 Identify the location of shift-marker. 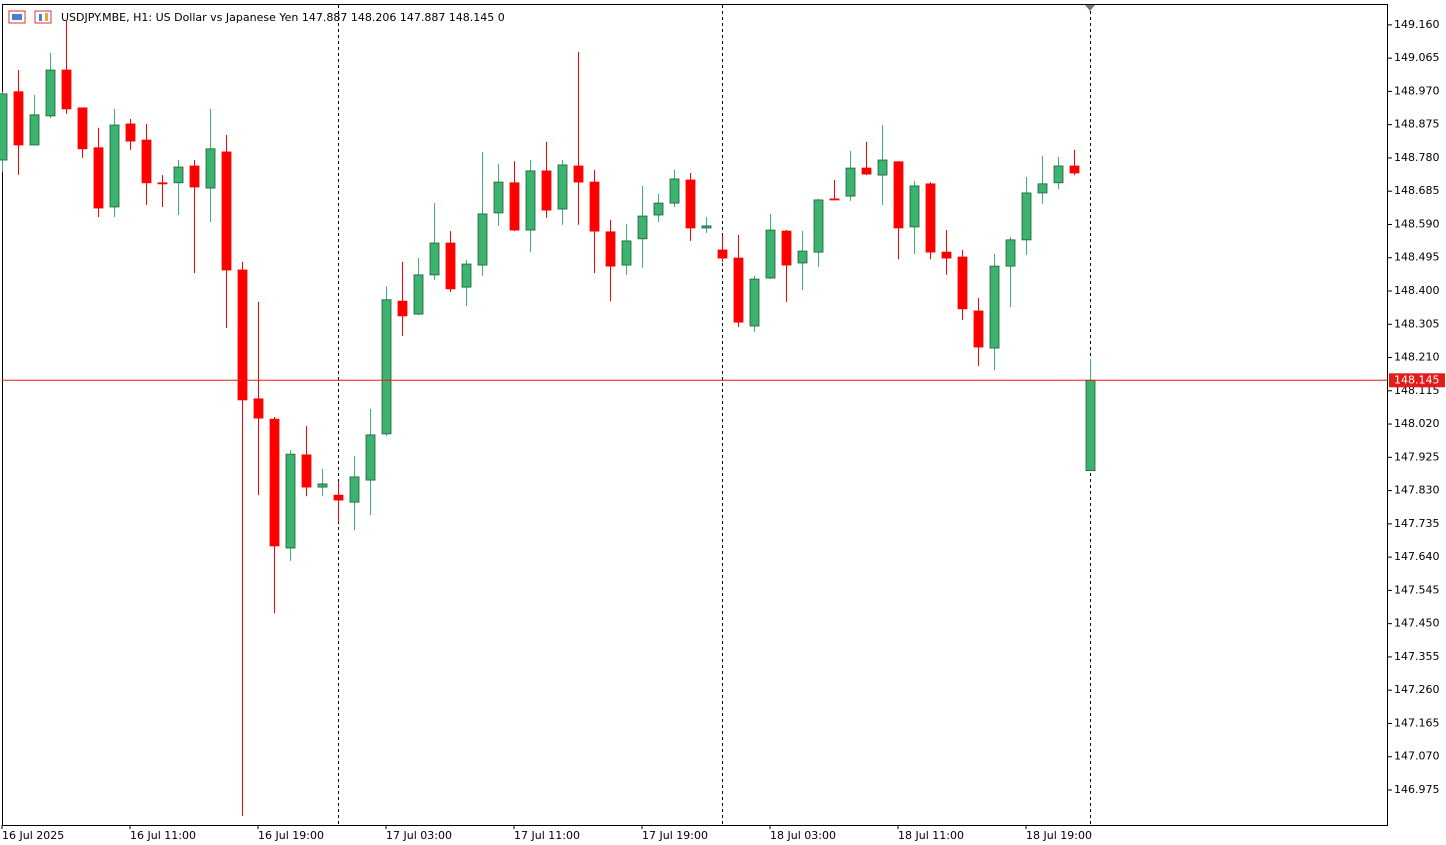
(1090, 8).